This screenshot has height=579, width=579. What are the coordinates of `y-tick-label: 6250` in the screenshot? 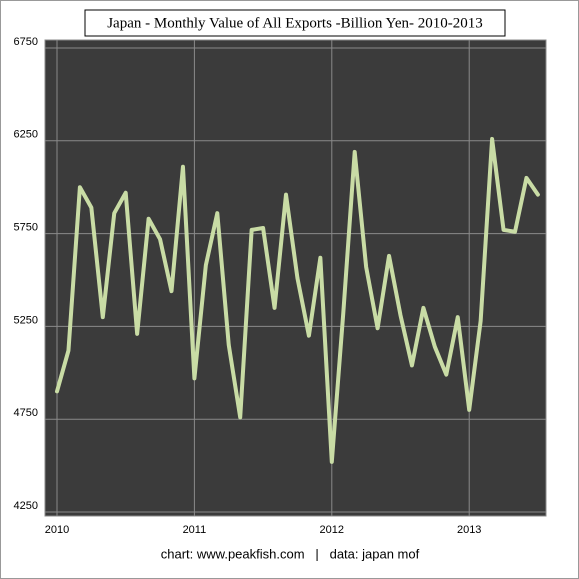 It's located at (26, 135).